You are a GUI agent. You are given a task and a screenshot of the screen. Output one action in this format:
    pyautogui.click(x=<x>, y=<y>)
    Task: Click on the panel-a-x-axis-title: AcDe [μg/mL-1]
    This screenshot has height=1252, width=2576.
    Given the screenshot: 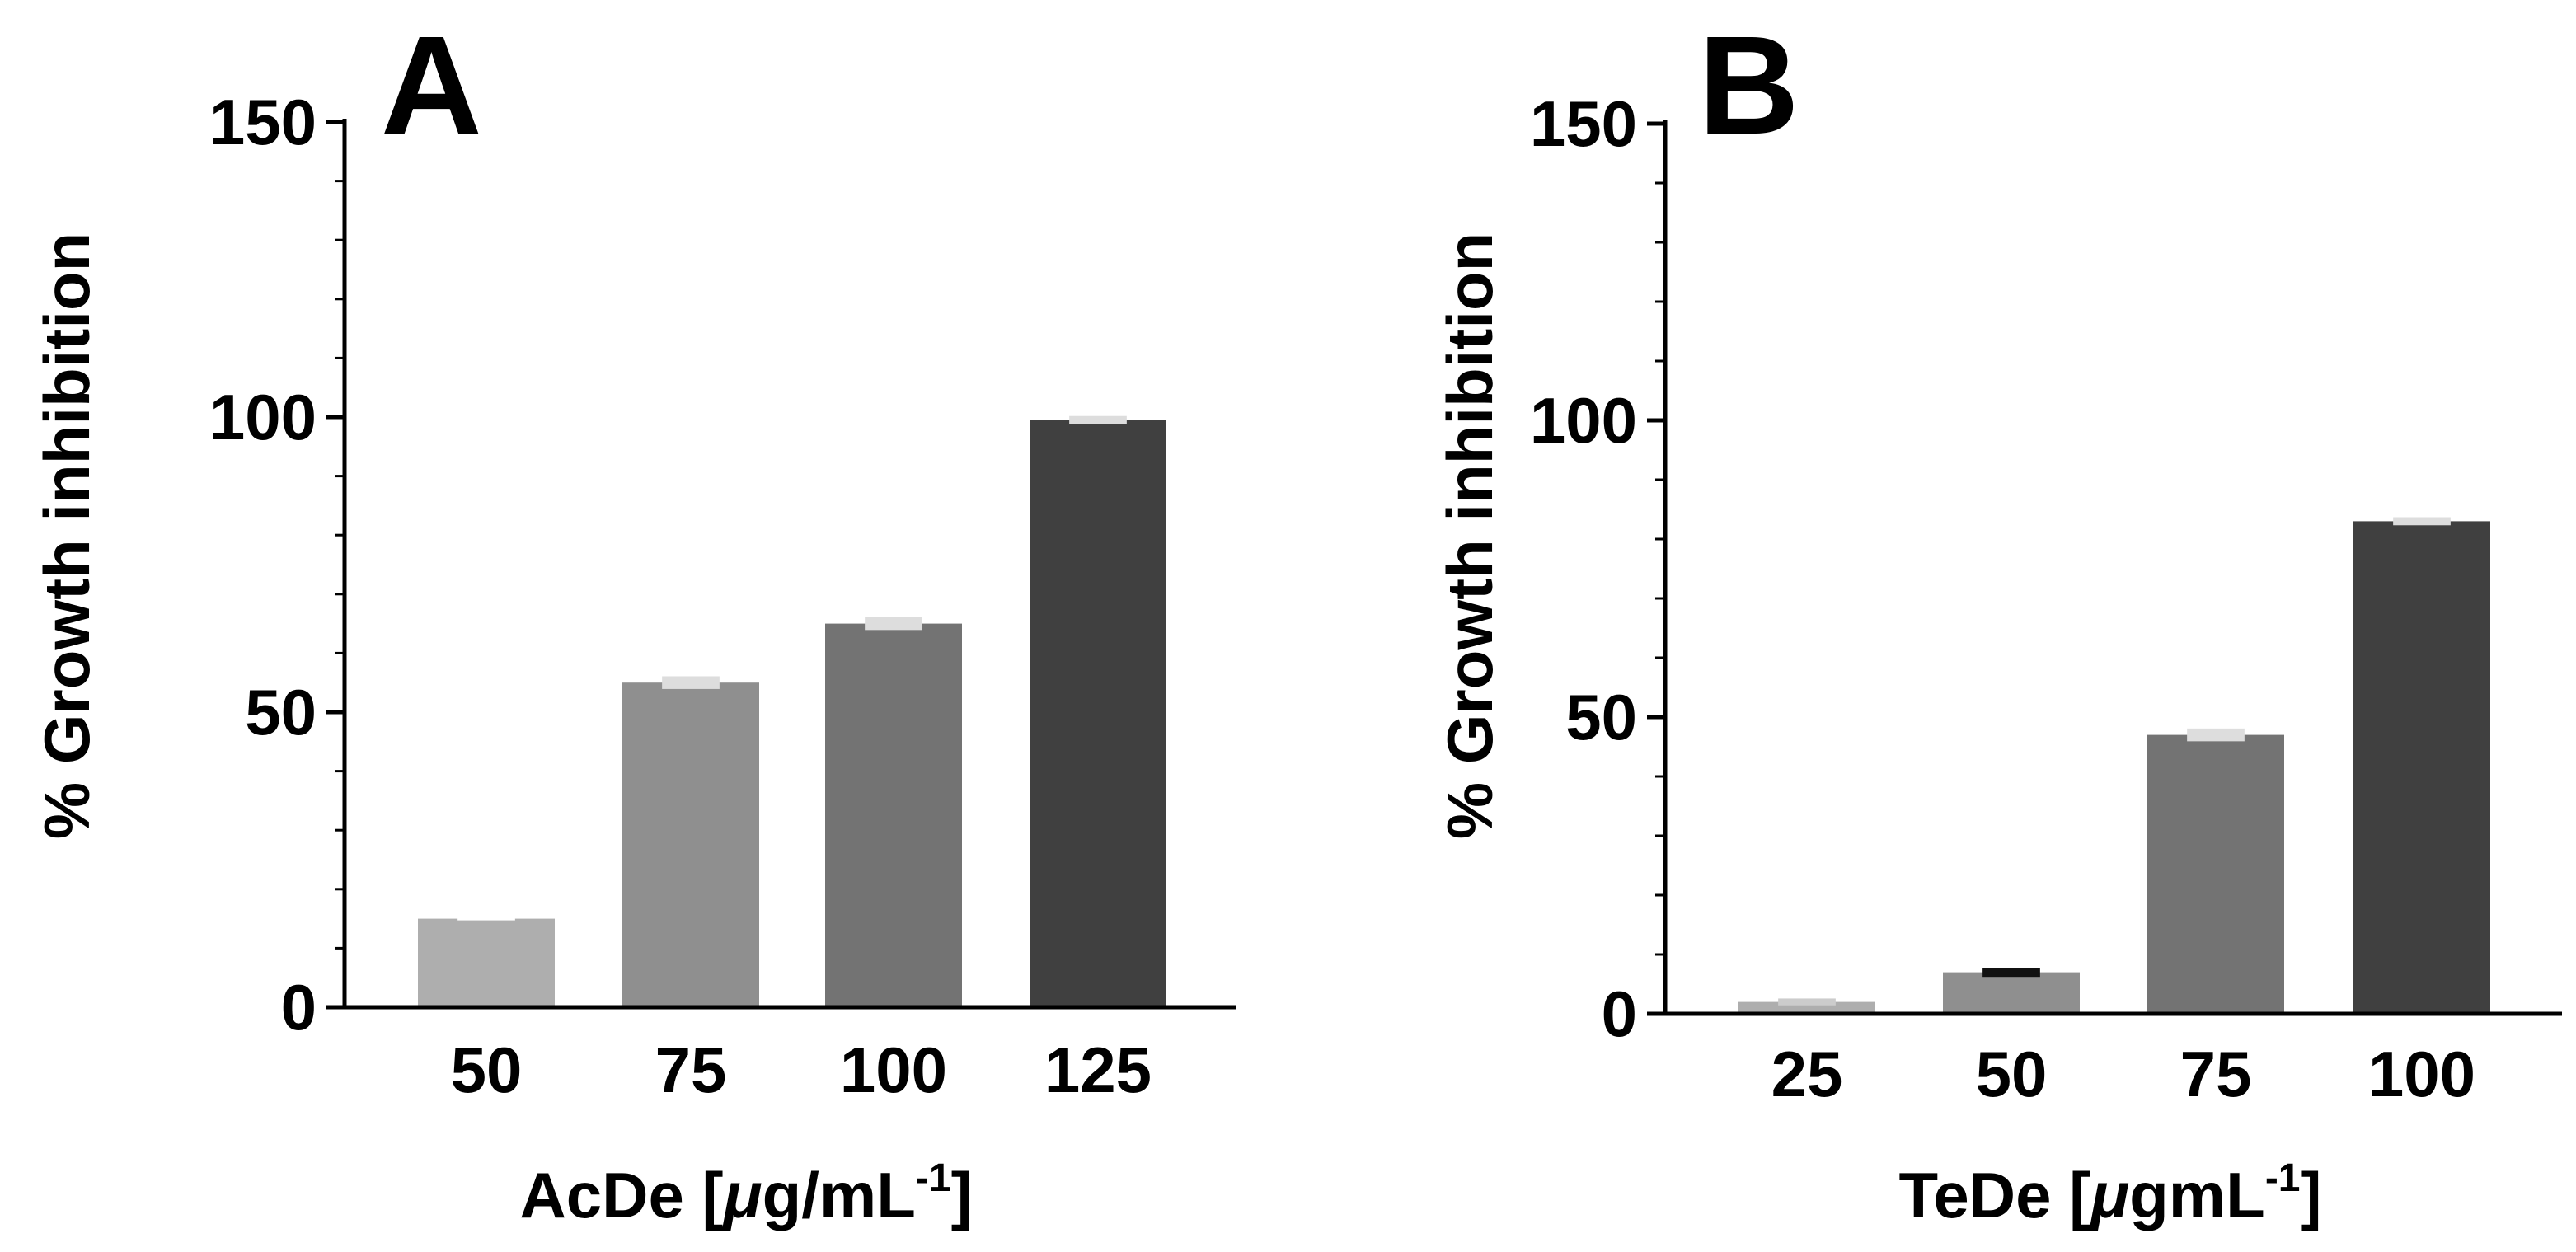 What is the action you would take?
    pyautogui.click(x=745, y=1193)
    